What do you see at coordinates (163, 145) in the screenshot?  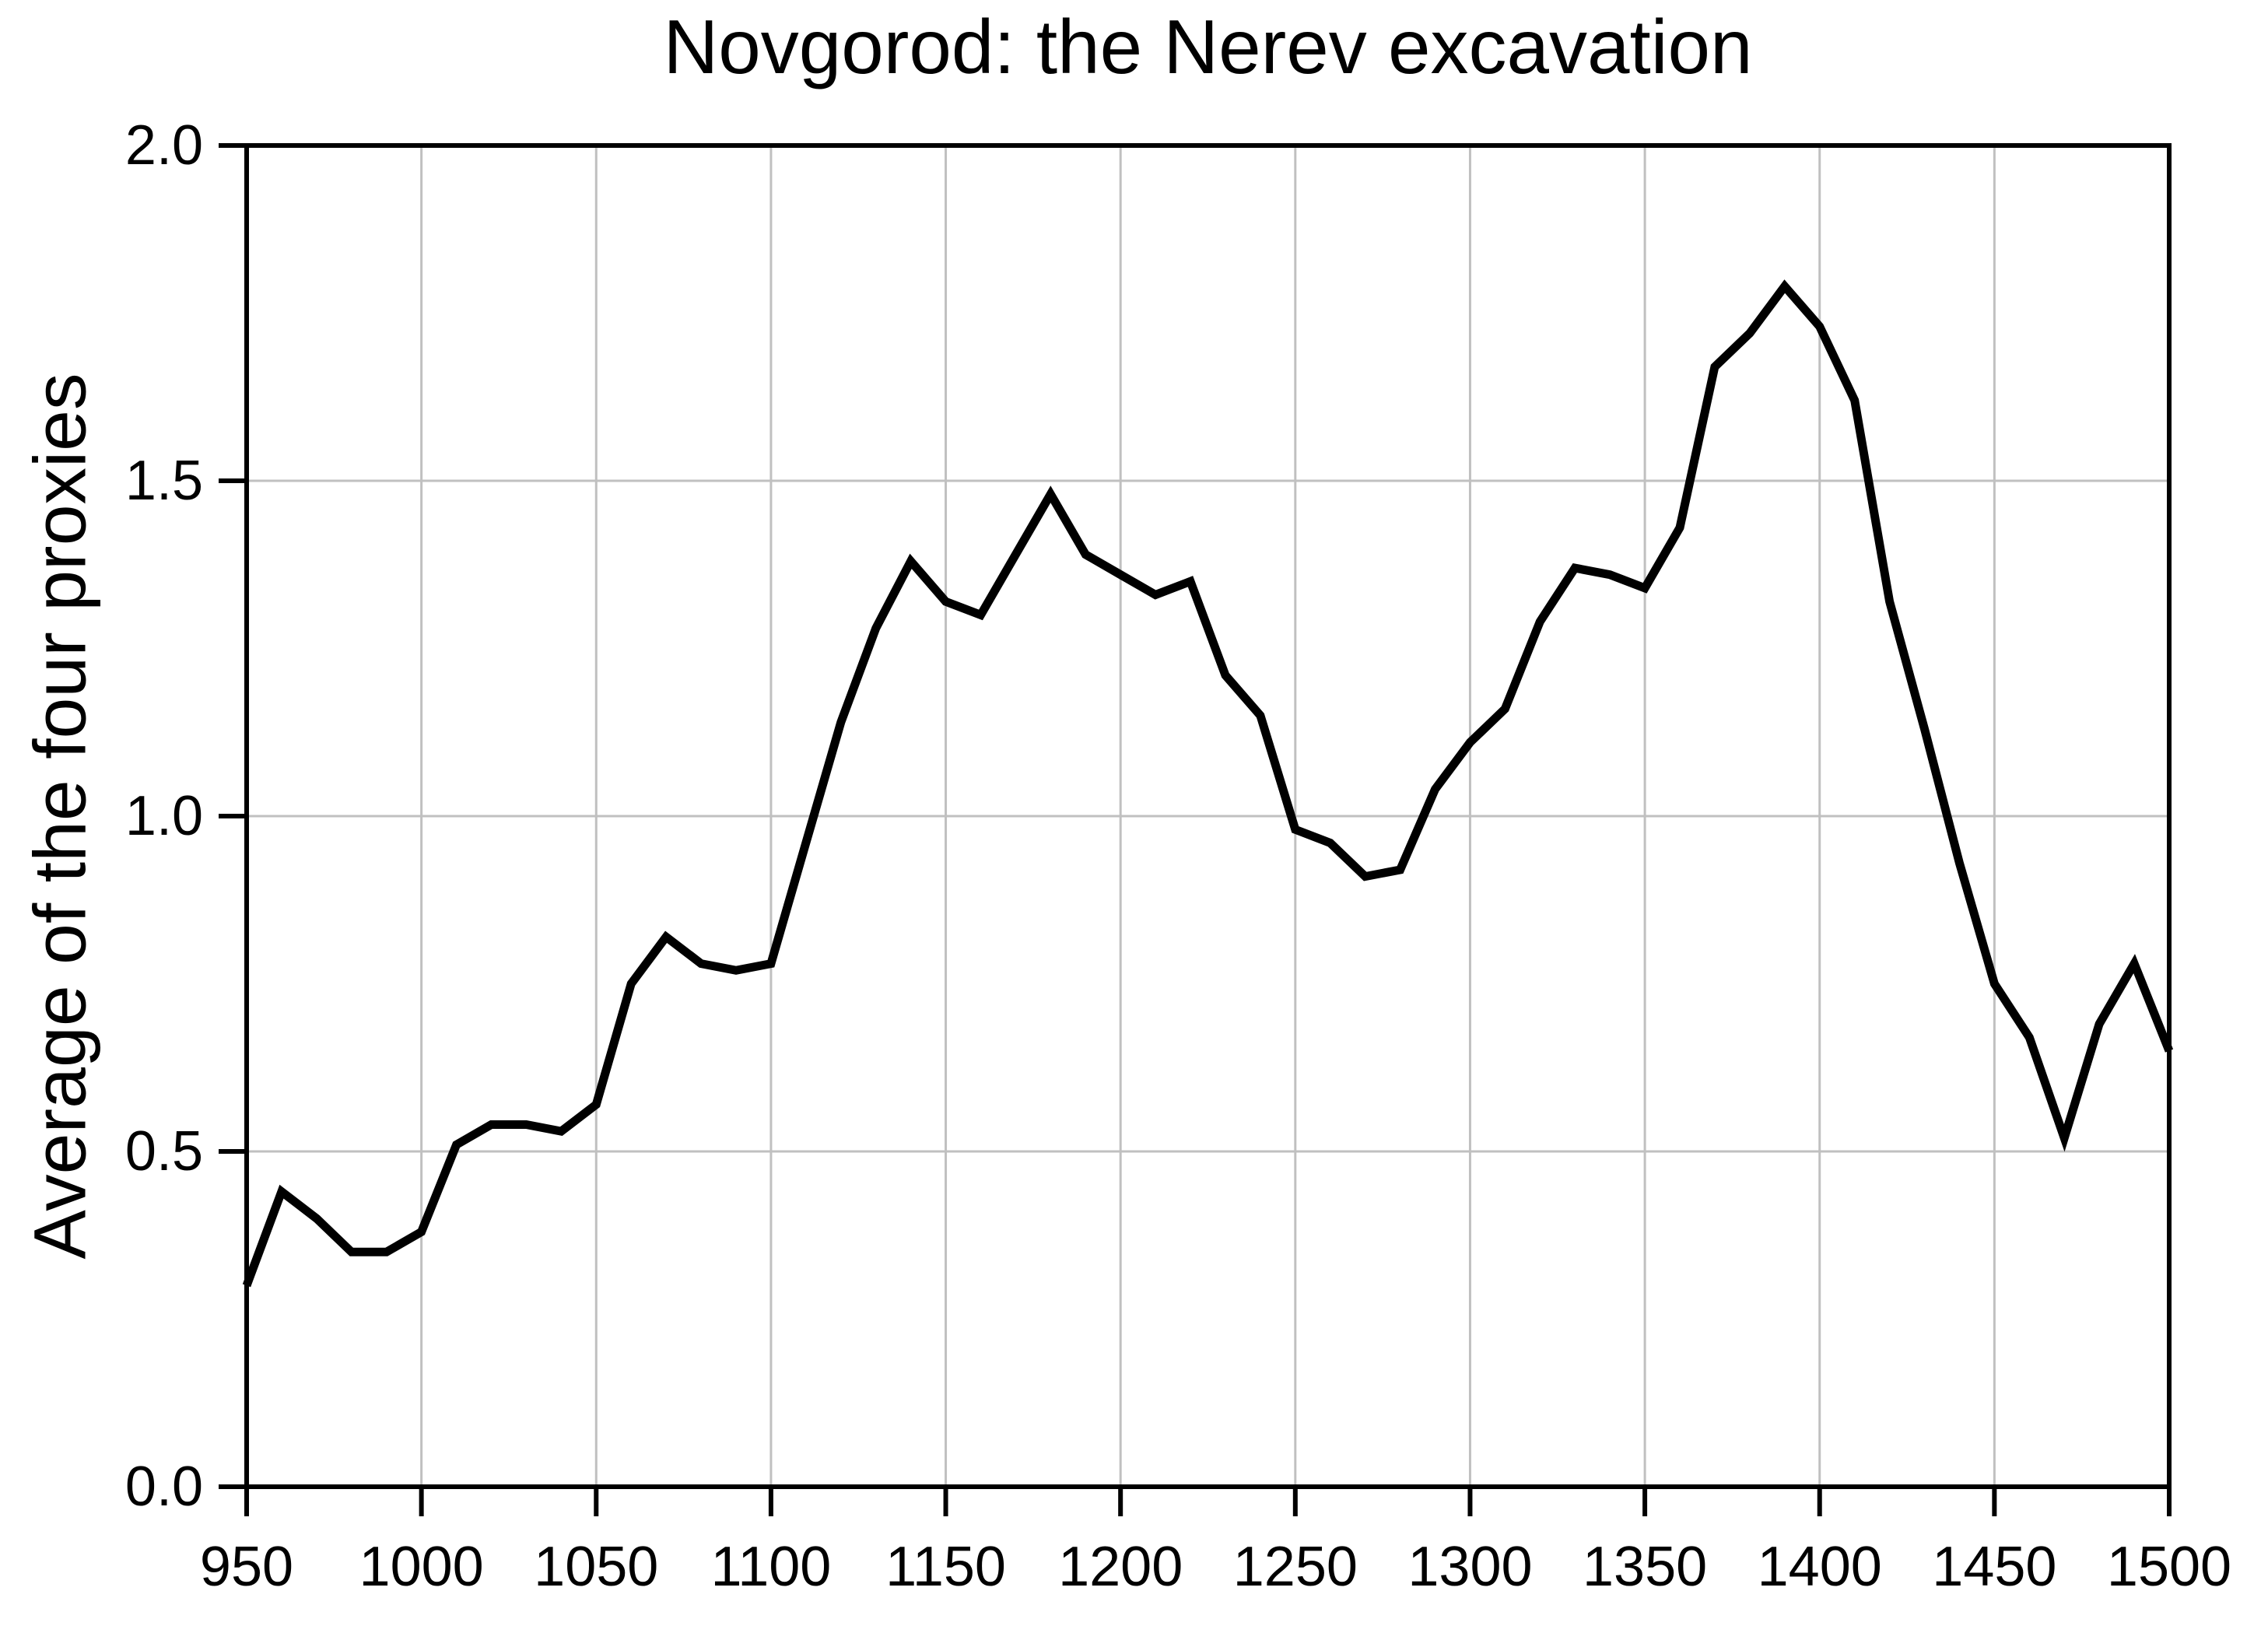 I see `y-tick-label: 2.0` at bounding box center [163, 145].